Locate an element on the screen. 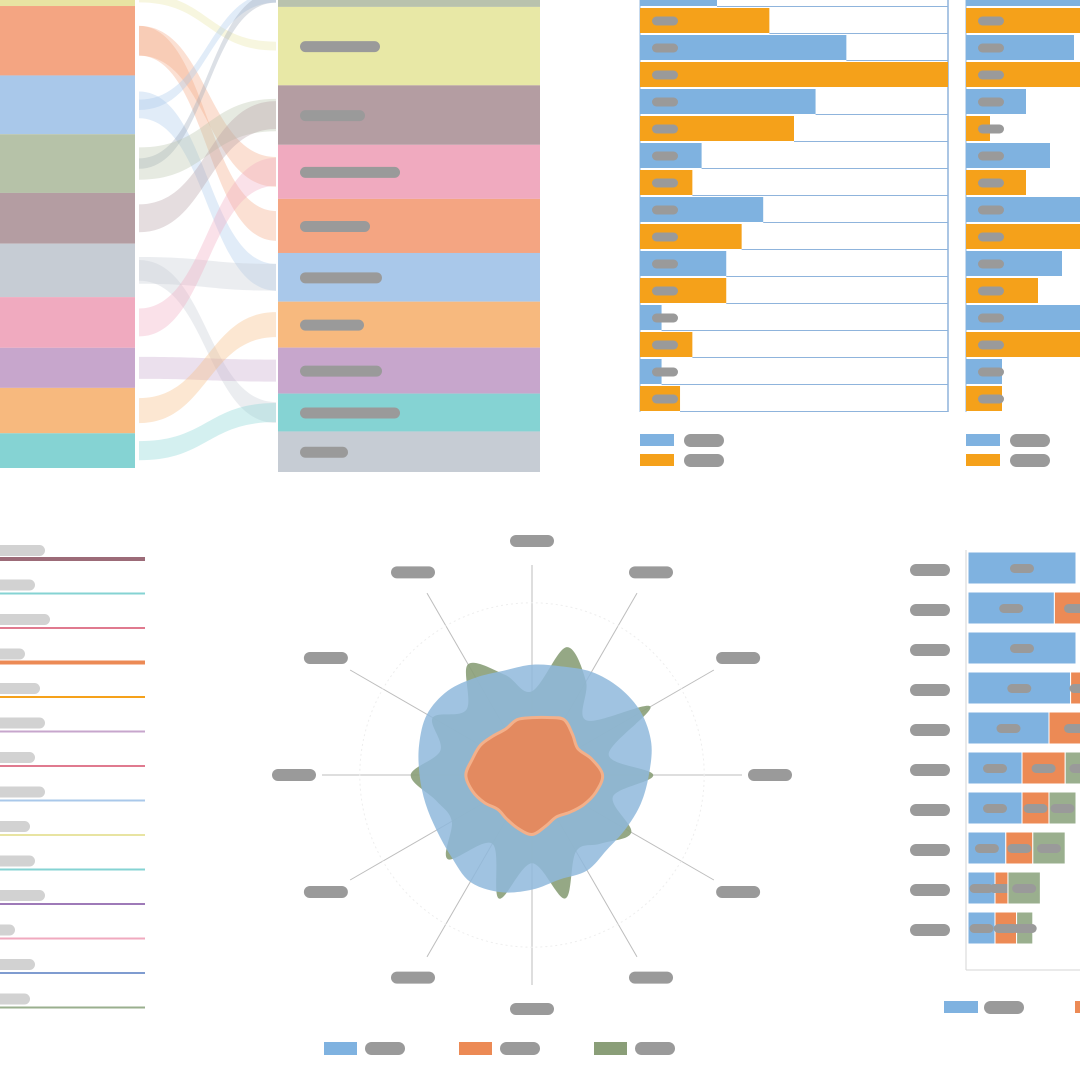 This screenshot has width=1080, height=1080. legend-swatch-orange is located at coordinates (475, 1048).